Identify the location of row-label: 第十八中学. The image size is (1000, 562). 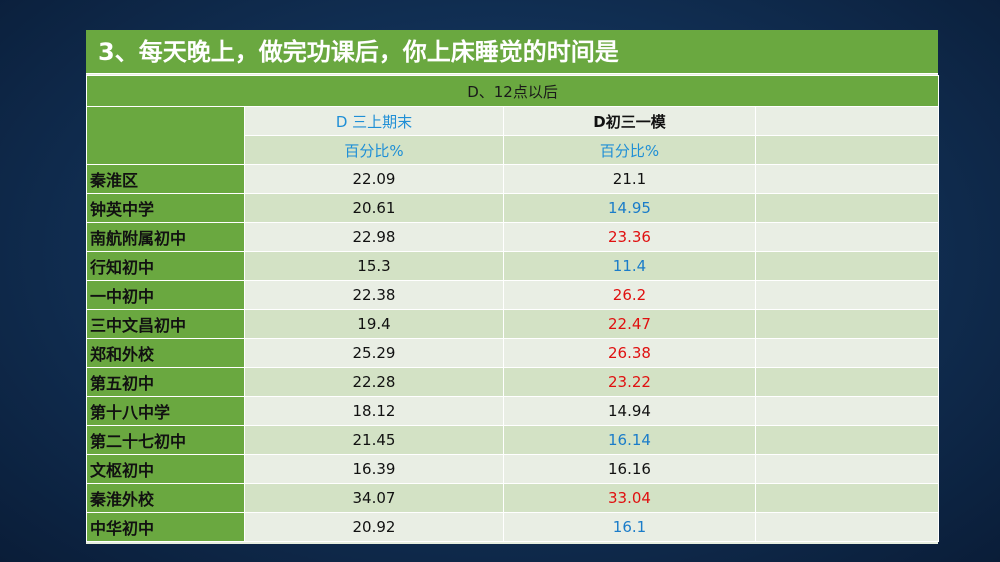
(165, 411).